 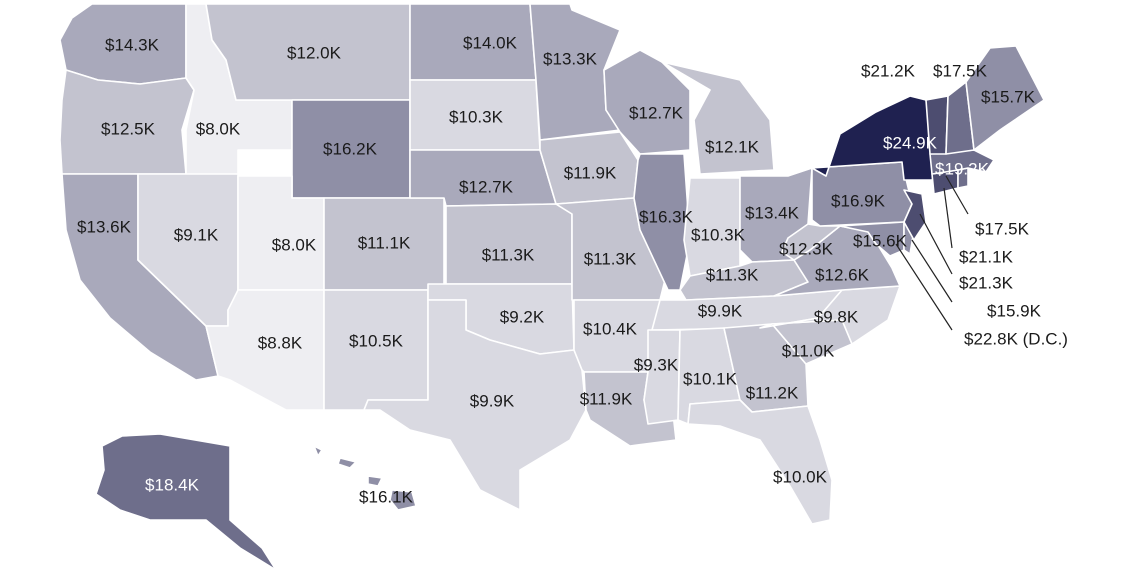 I want to click on value-label-ma: $19.2K, so click(x=962, y=168).